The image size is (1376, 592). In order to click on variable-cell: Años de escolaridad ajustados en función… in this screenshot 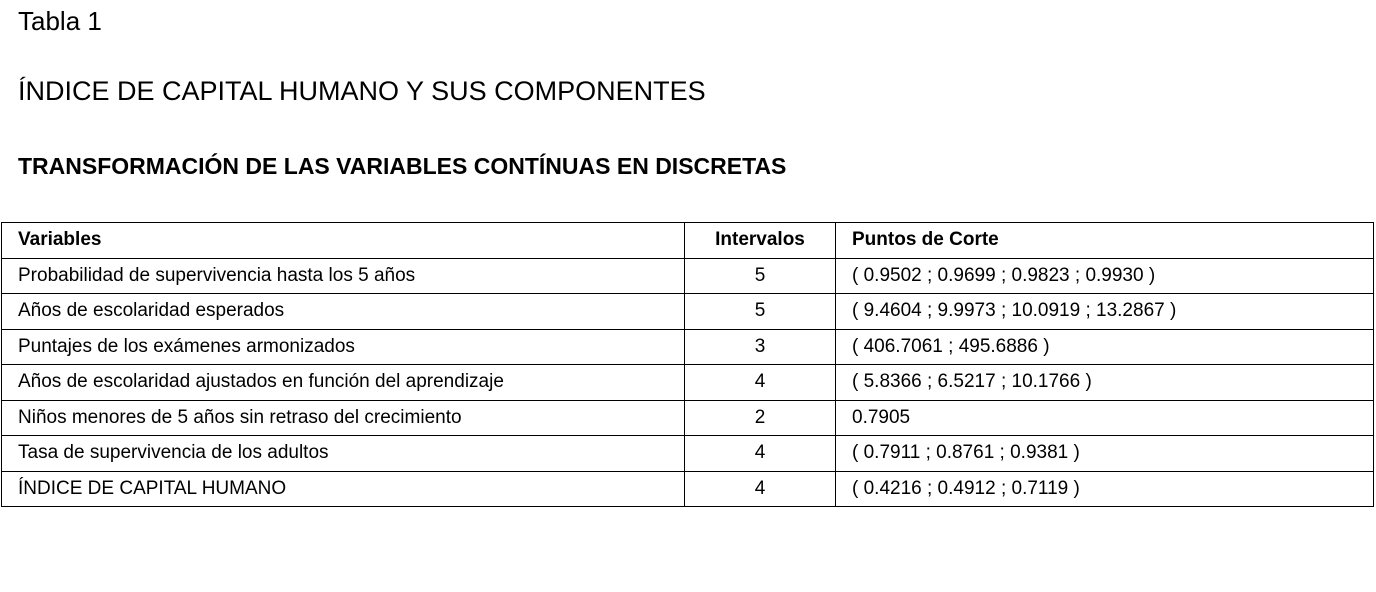, I will do `click(343, 382)`.